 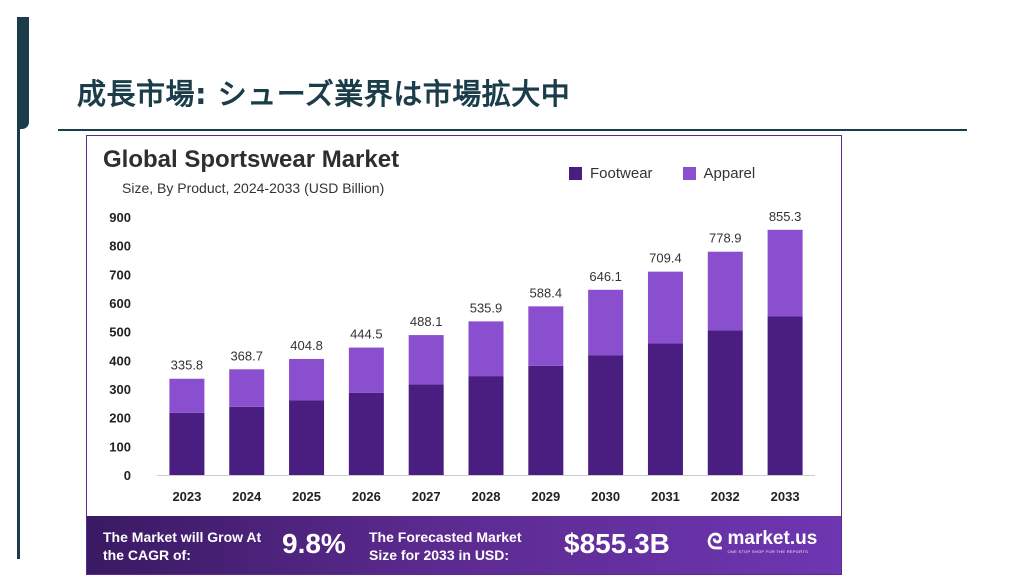 What do you see at coordinates (486, 425) in the screenshot?
I see `bar-footwear-2028` at bounding box center [486, 425].